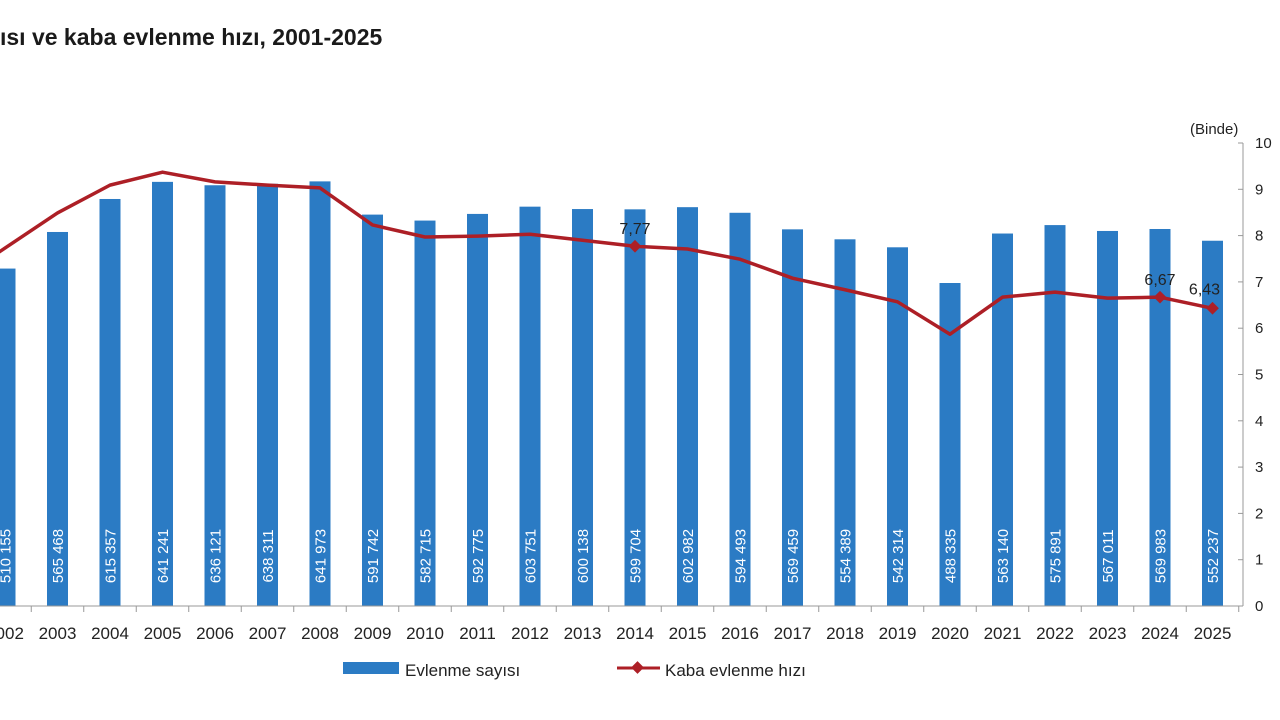  What do you see at coordinates (793, 556) in the screenshot?
I see `bar-value-label: 569 459` at bounding box center [793, 556].